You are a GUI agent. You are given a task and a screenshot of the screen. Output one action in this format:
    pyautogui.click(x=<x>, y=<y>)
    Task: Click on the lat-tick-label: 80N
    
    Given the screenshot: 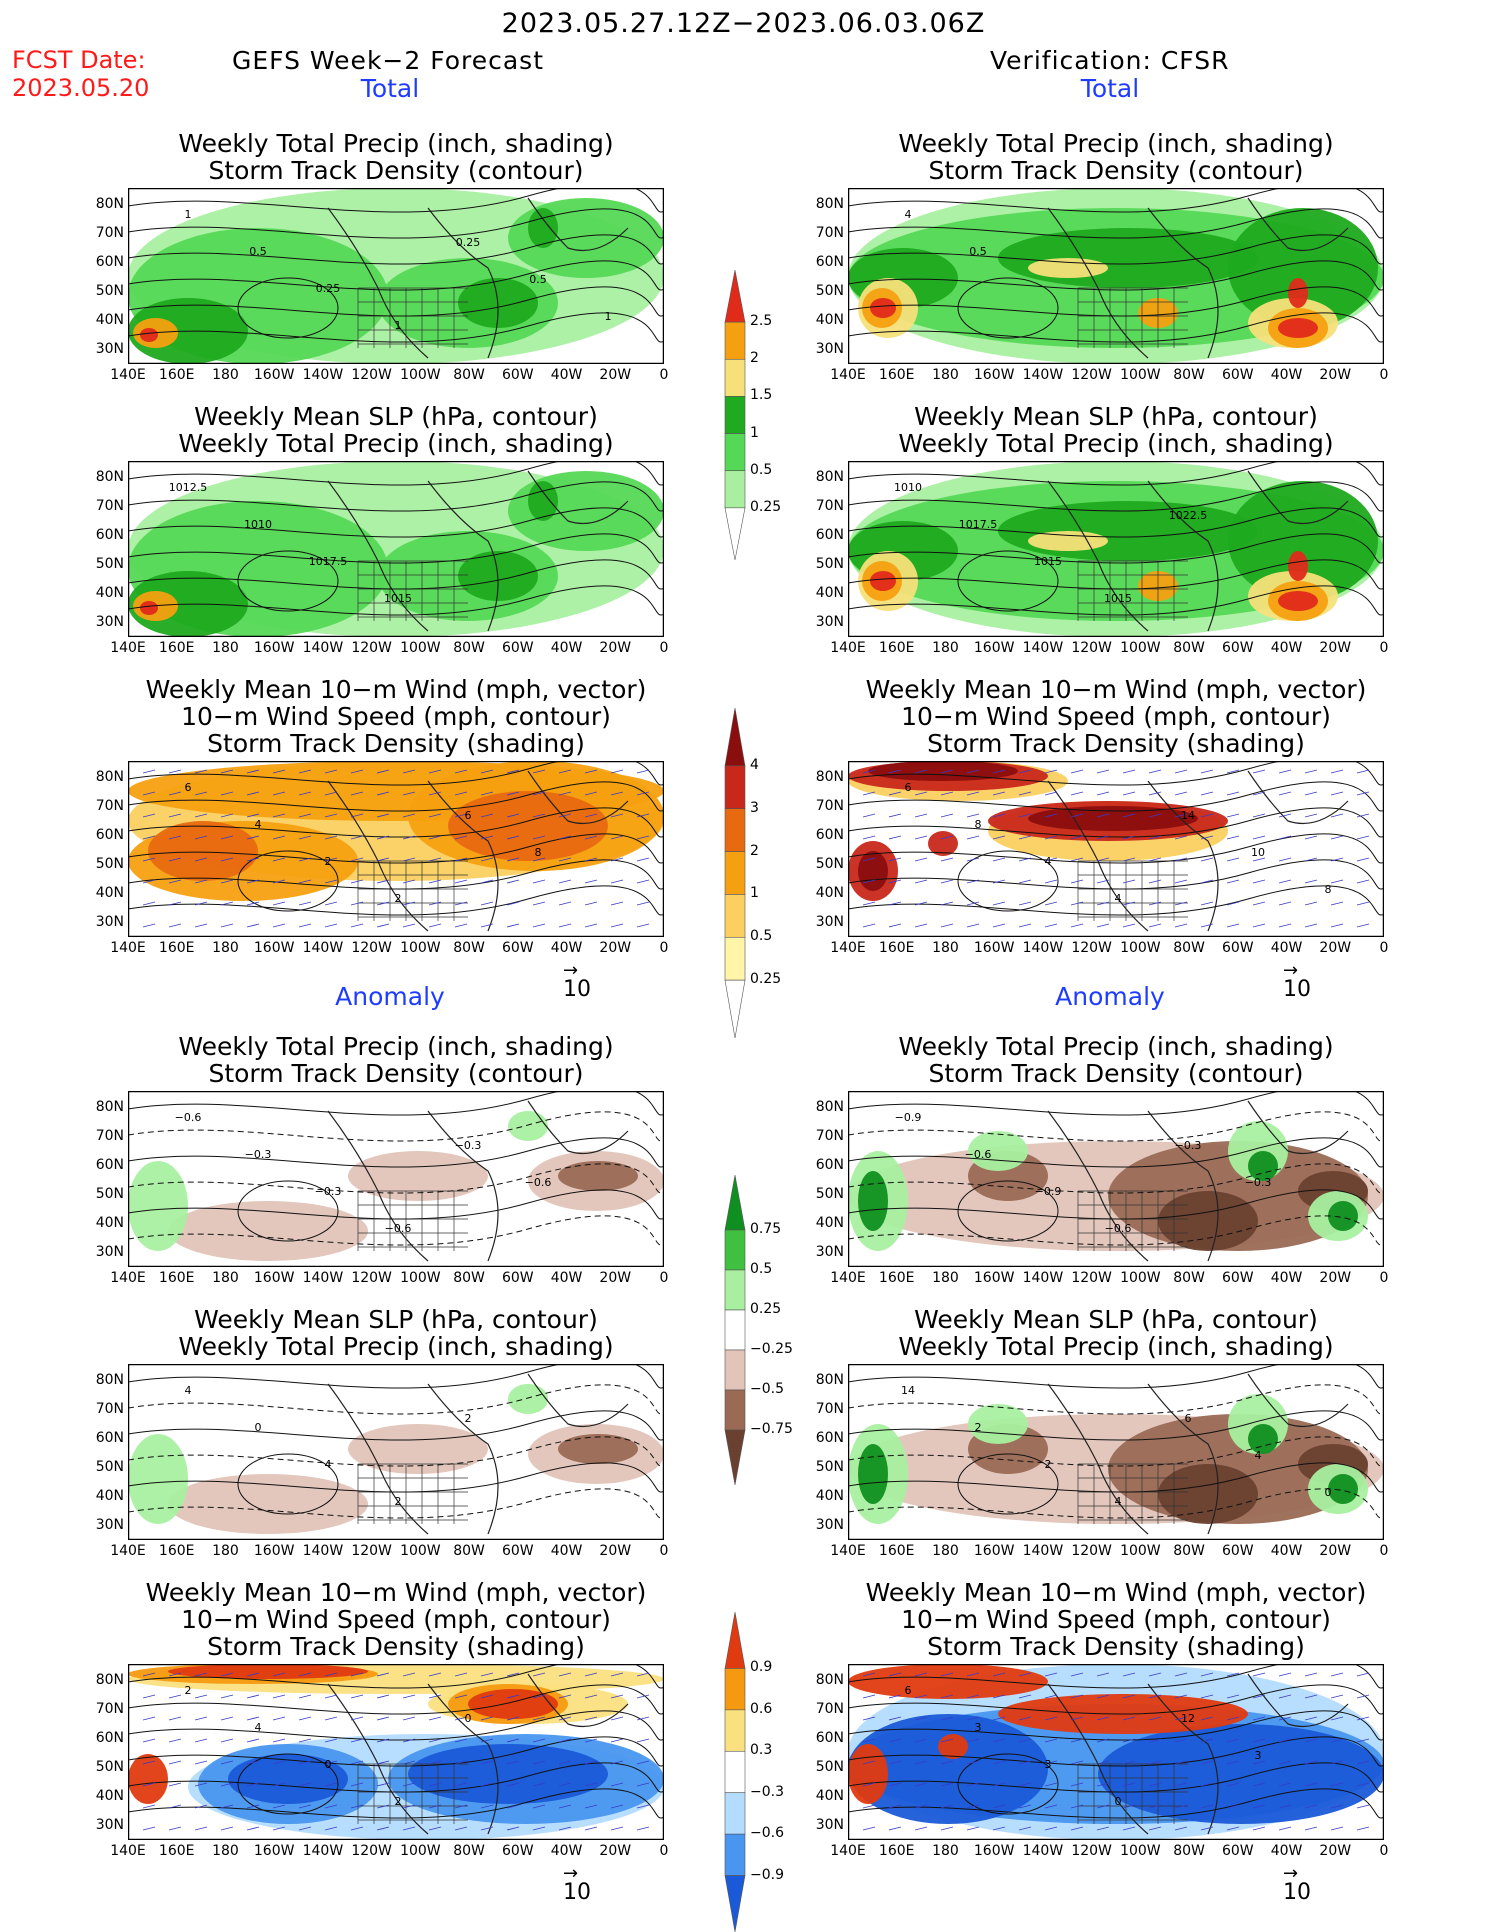 What is the action you would take?
    pyautogui.click(x=109, y=1680)
    